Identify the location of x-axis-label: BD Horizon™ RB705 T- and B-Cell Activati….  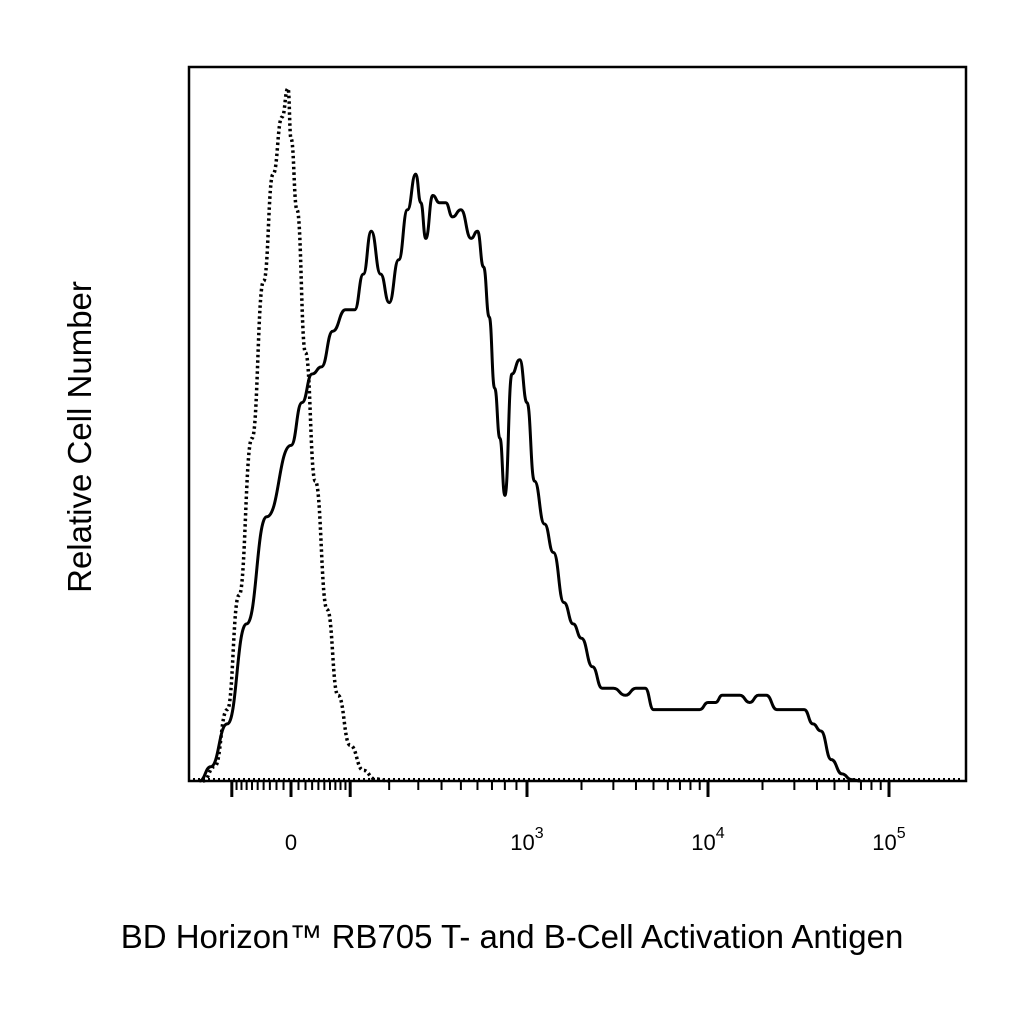
(512, 936).